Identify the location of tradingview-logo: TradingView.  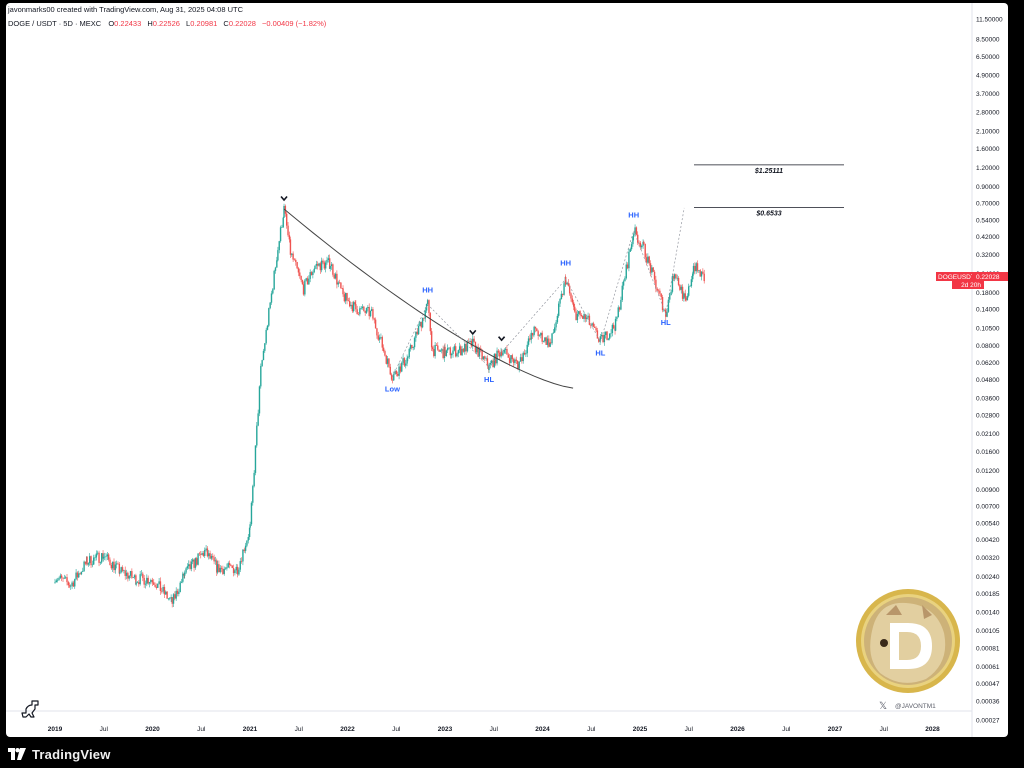
(59, 754).